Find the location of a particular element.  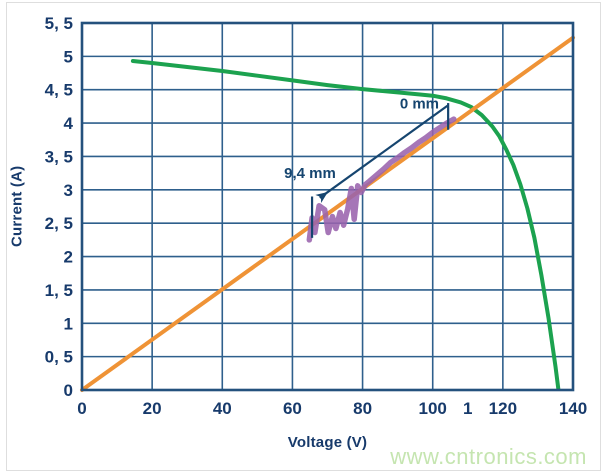

x-tick-label: 60 is located at coordinates (292, 408).